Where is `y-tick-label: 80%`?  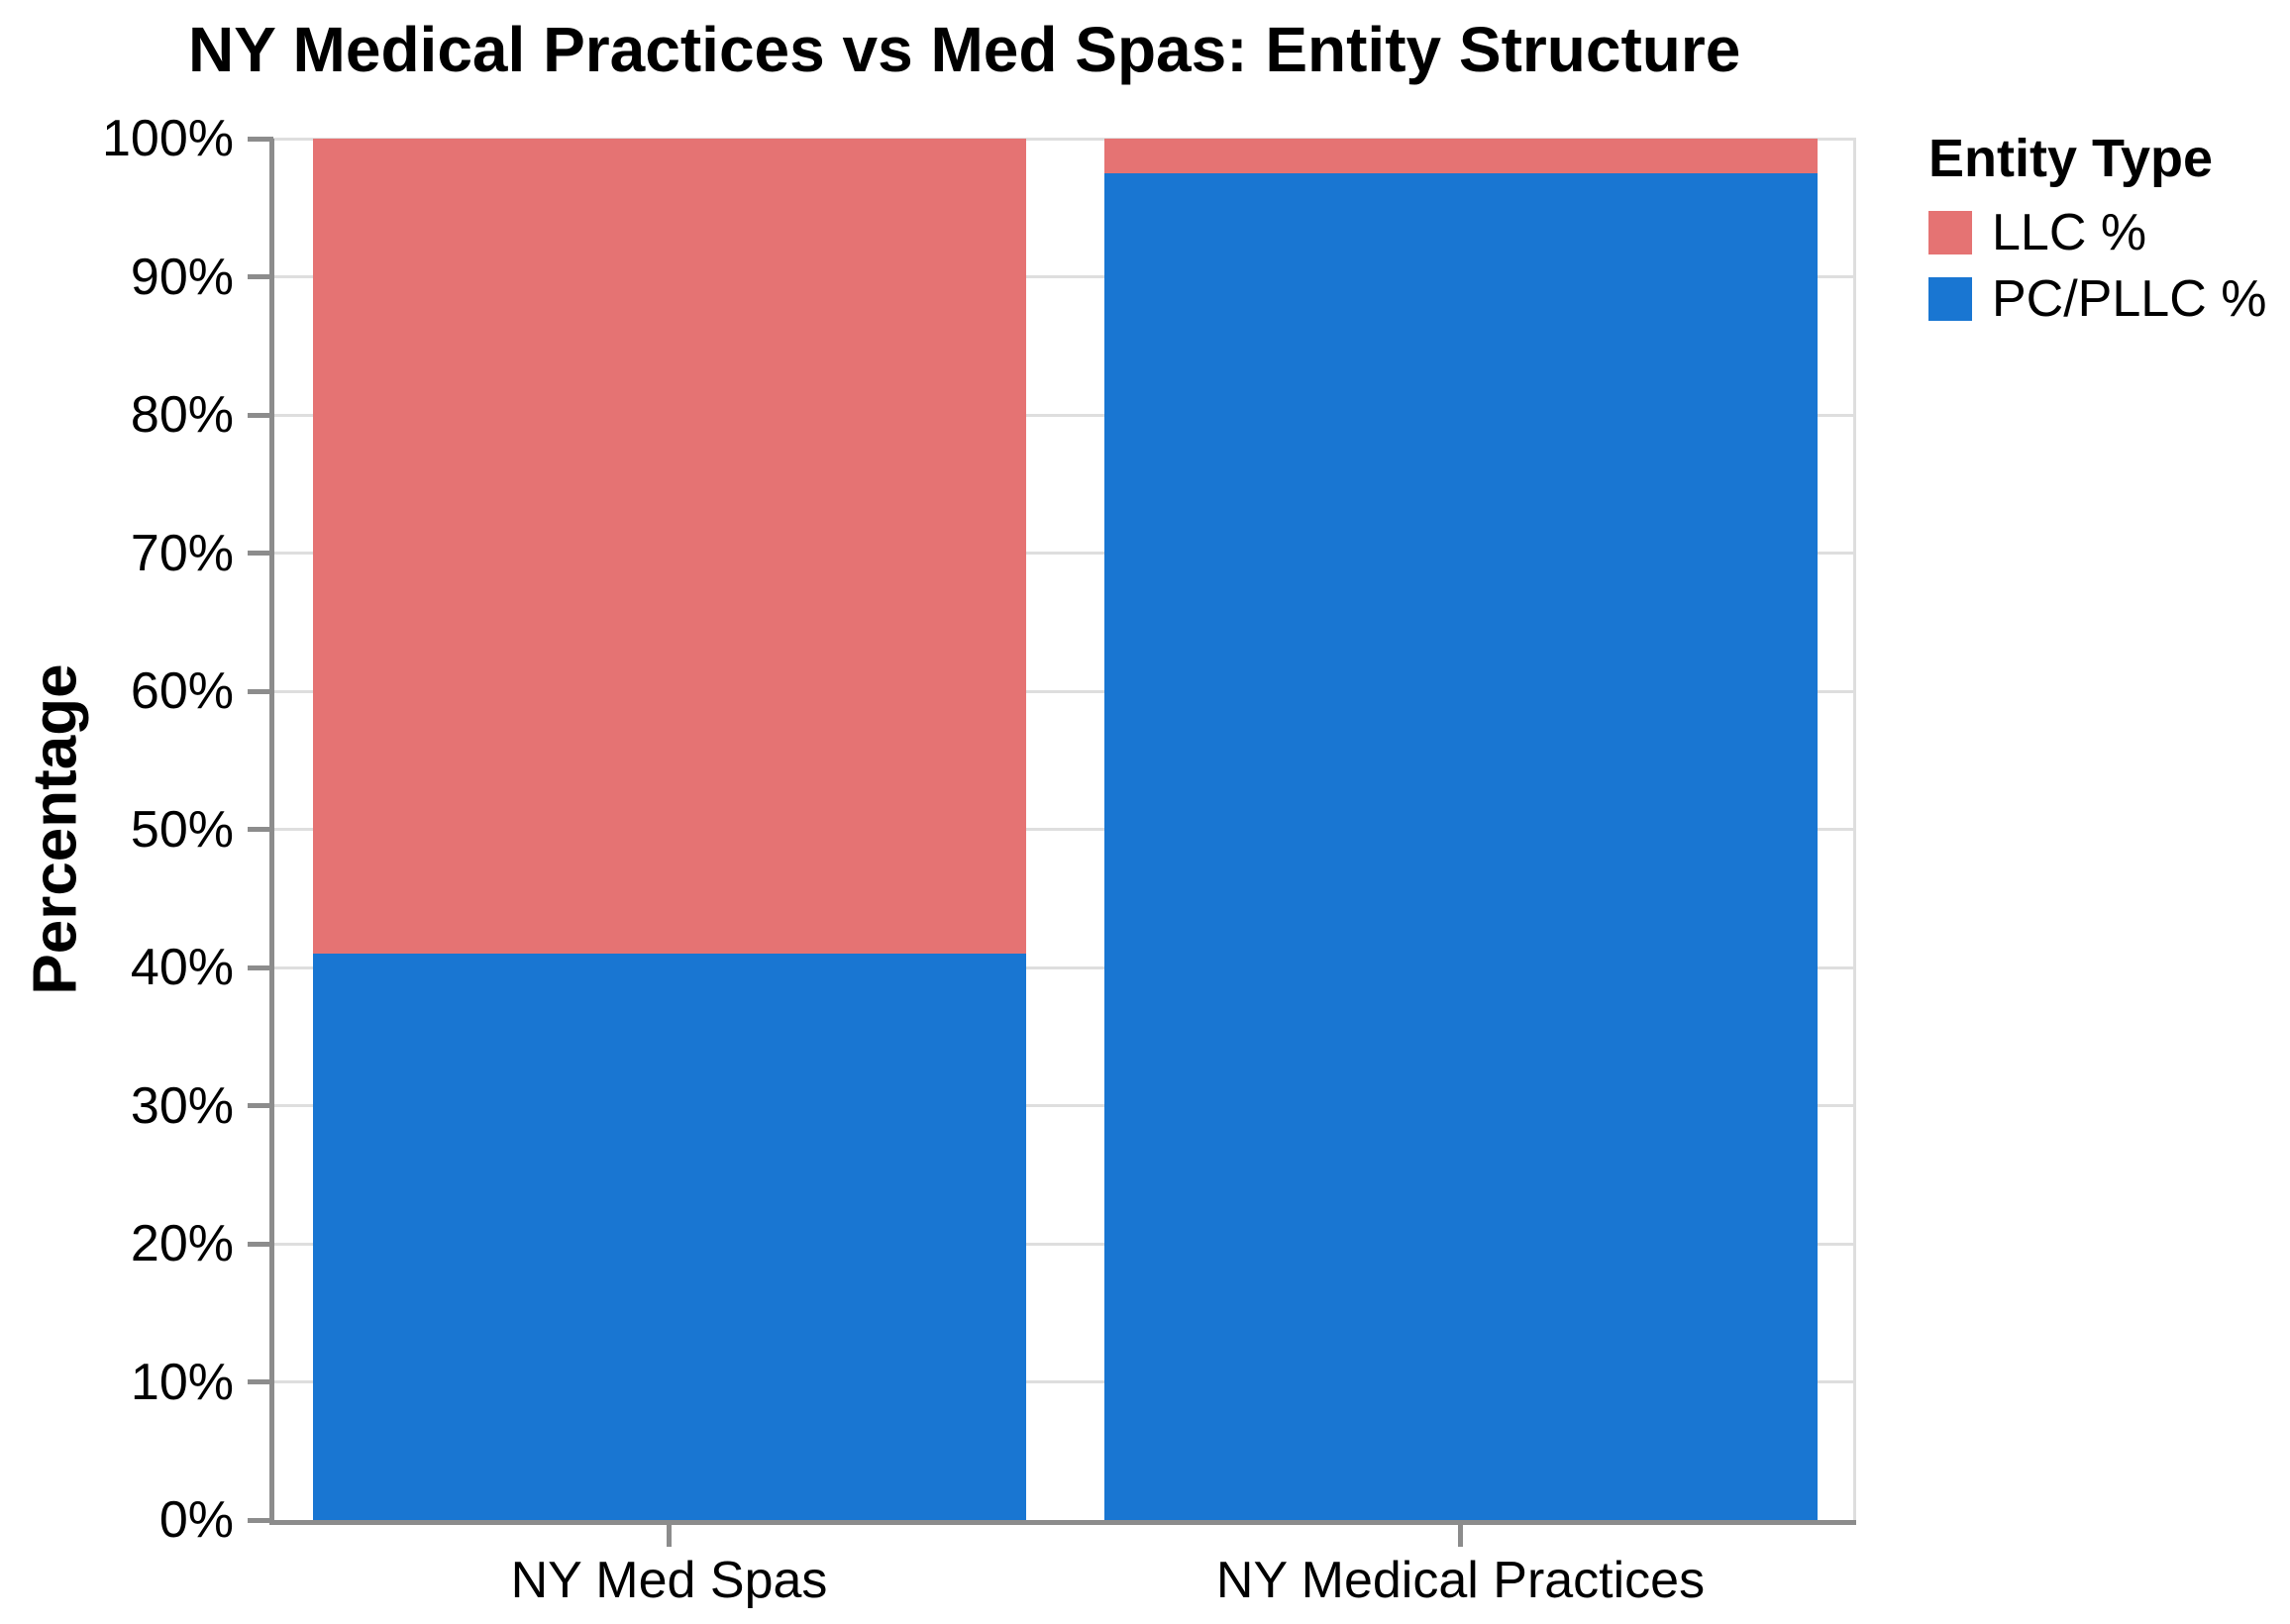 y-tick-label: 80% is located at coordinates (182, 415).